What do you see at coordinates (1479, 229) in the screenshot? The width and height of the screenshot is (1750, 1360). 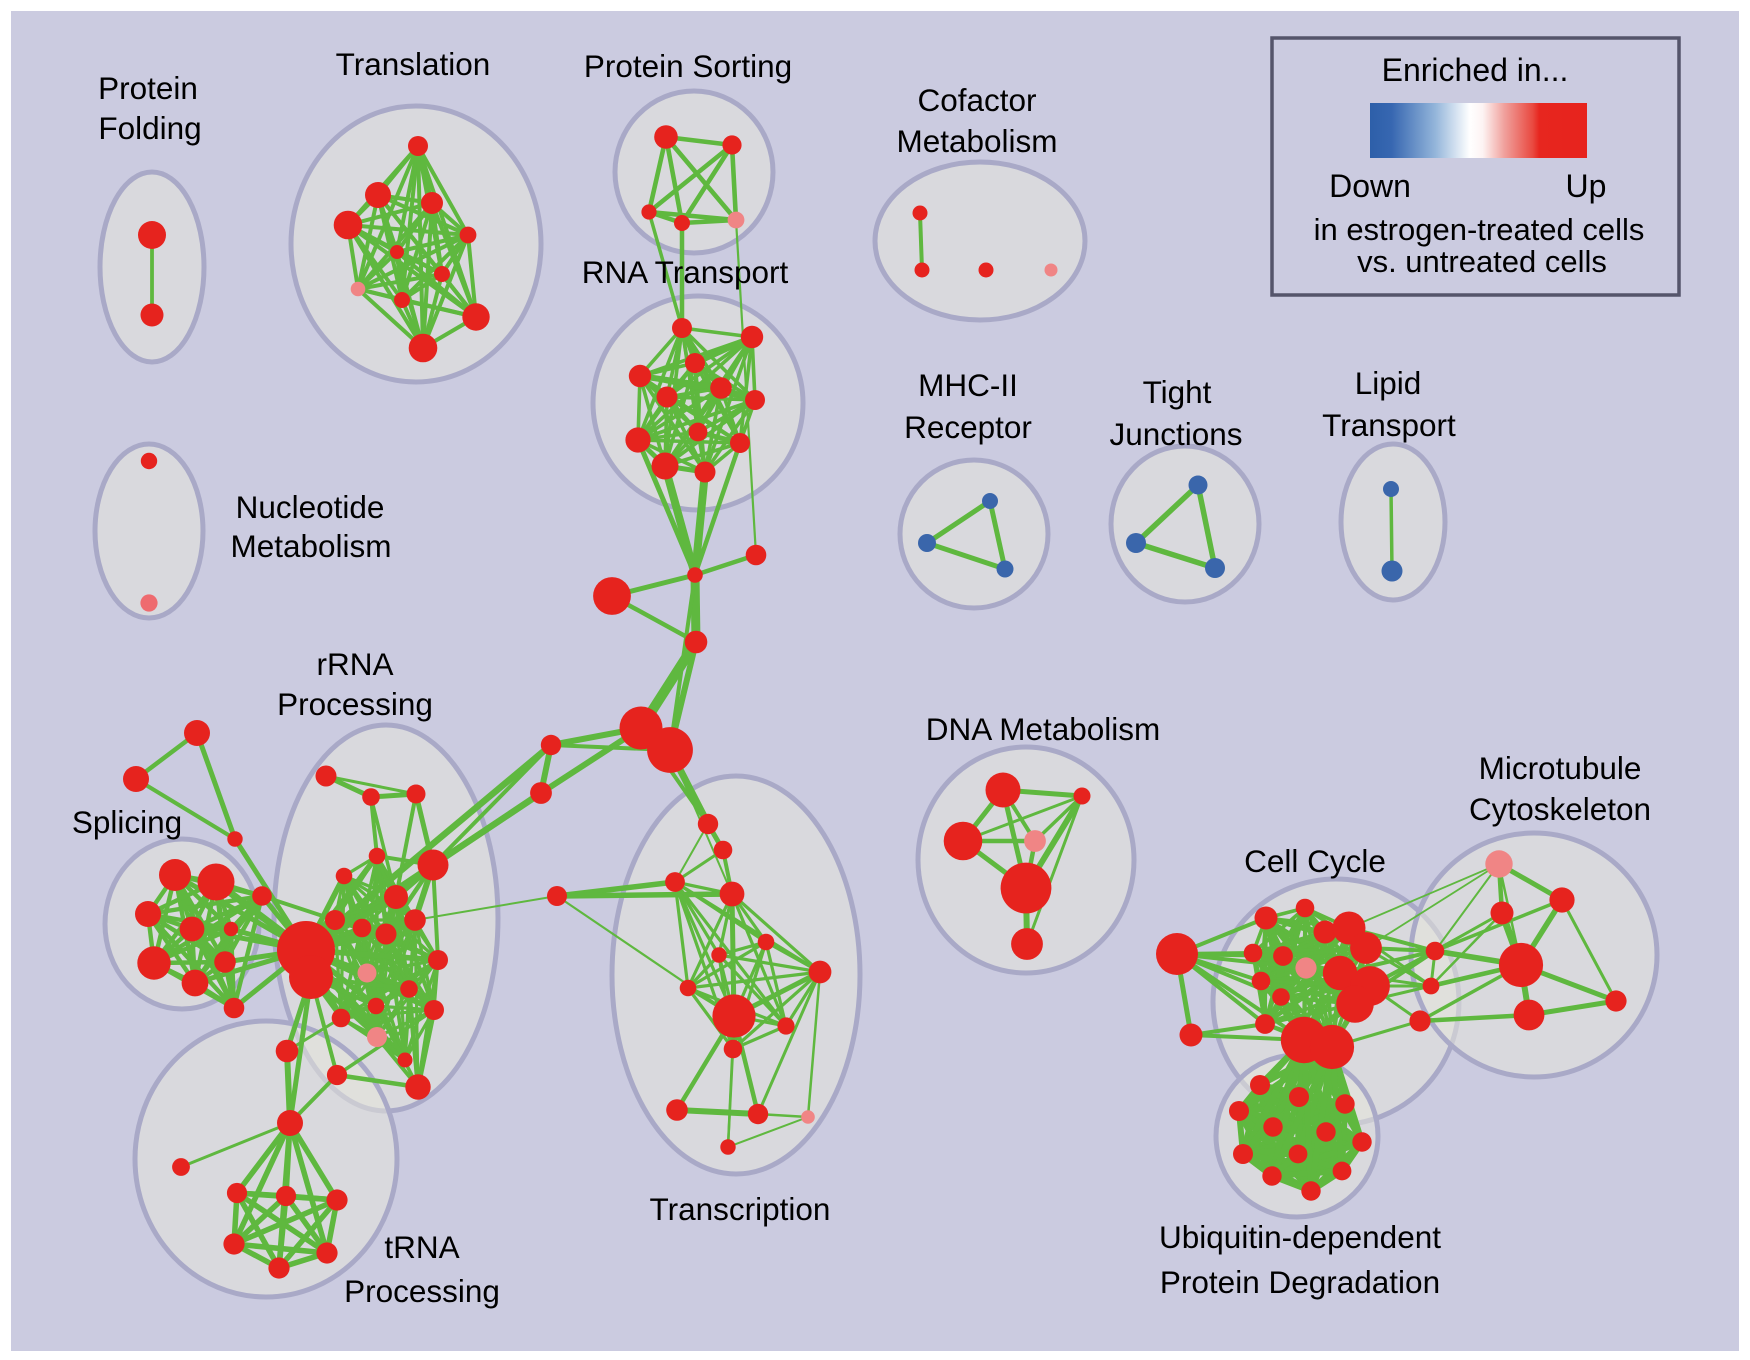 I see `svg-text: in estrogen-treated cells` at bounding box center [1479, 229].